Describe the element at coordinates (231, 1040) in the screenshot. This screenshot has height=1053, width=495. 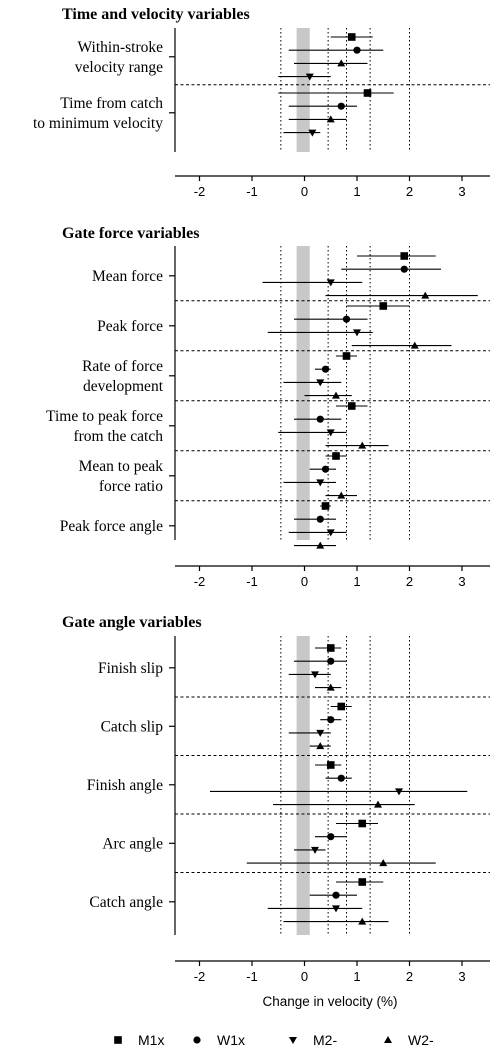
I see `legend-label: W1x` at that location.